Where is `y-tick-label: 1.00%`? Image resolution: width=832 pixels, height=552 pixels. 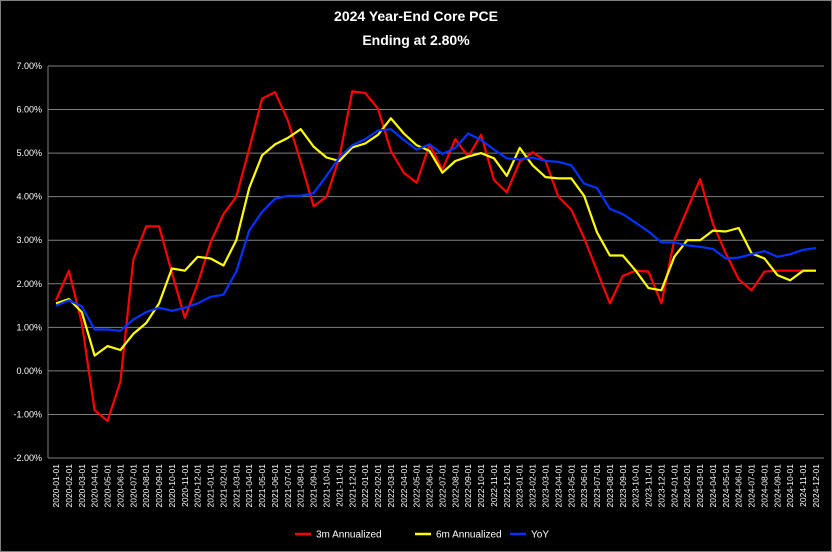 y-tick-label: 1.00% is located at coordinates (29, 327).